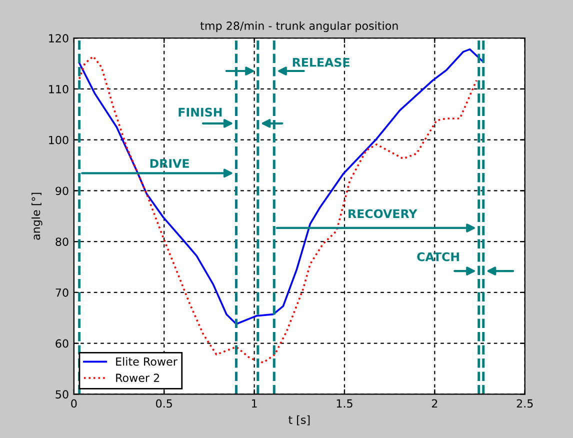 The image size is (573, 438). Describe the element at coordinates (62, 343) in the screenshot. I see `y-tick-label: 60` at that location.